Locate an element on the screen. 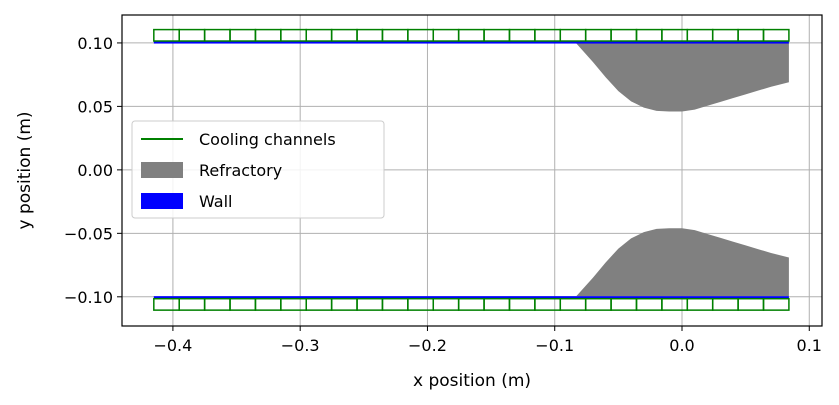  x-tick-label: −0.1 is located at coordinates (554, 345).